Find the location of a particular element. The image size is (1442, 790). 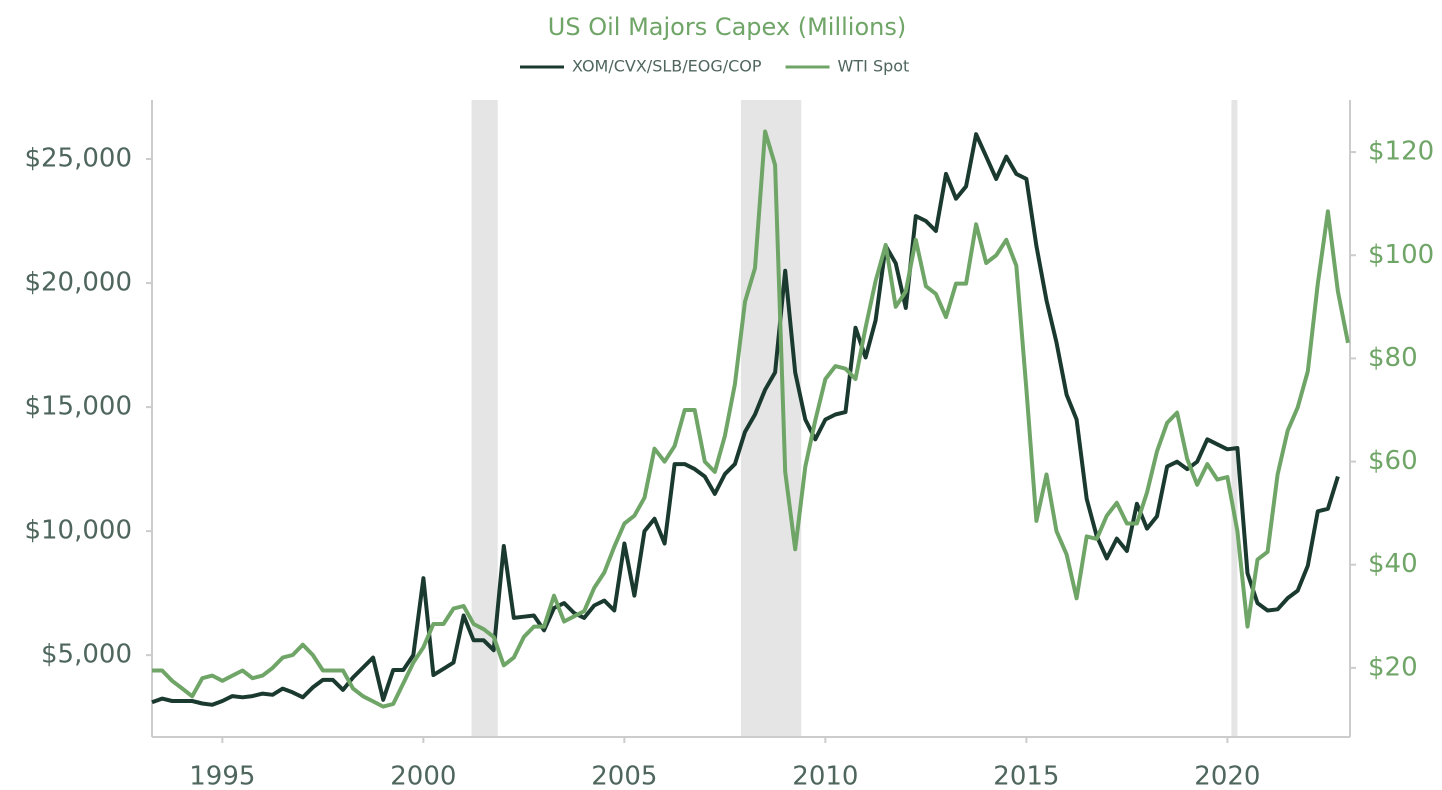

y2-tick-label: $120 is located at coordinates (1401, 152).